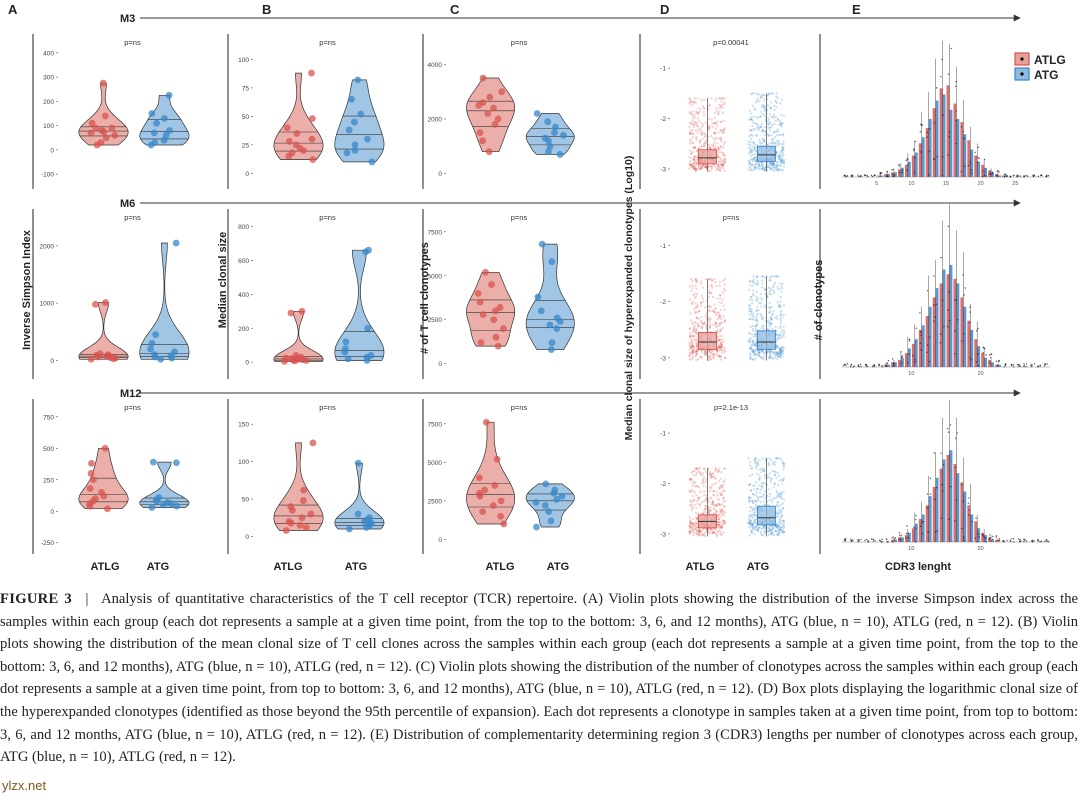  I want to click on watermark-text: ylzx.net, so click(24, 785).